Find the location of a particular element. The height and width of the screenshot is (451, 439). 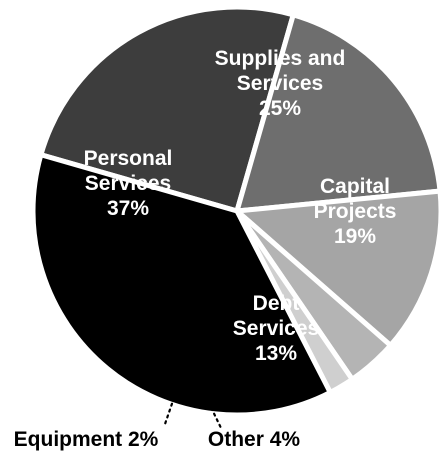

leader-line-equipment is located at coordinates (170, 408).